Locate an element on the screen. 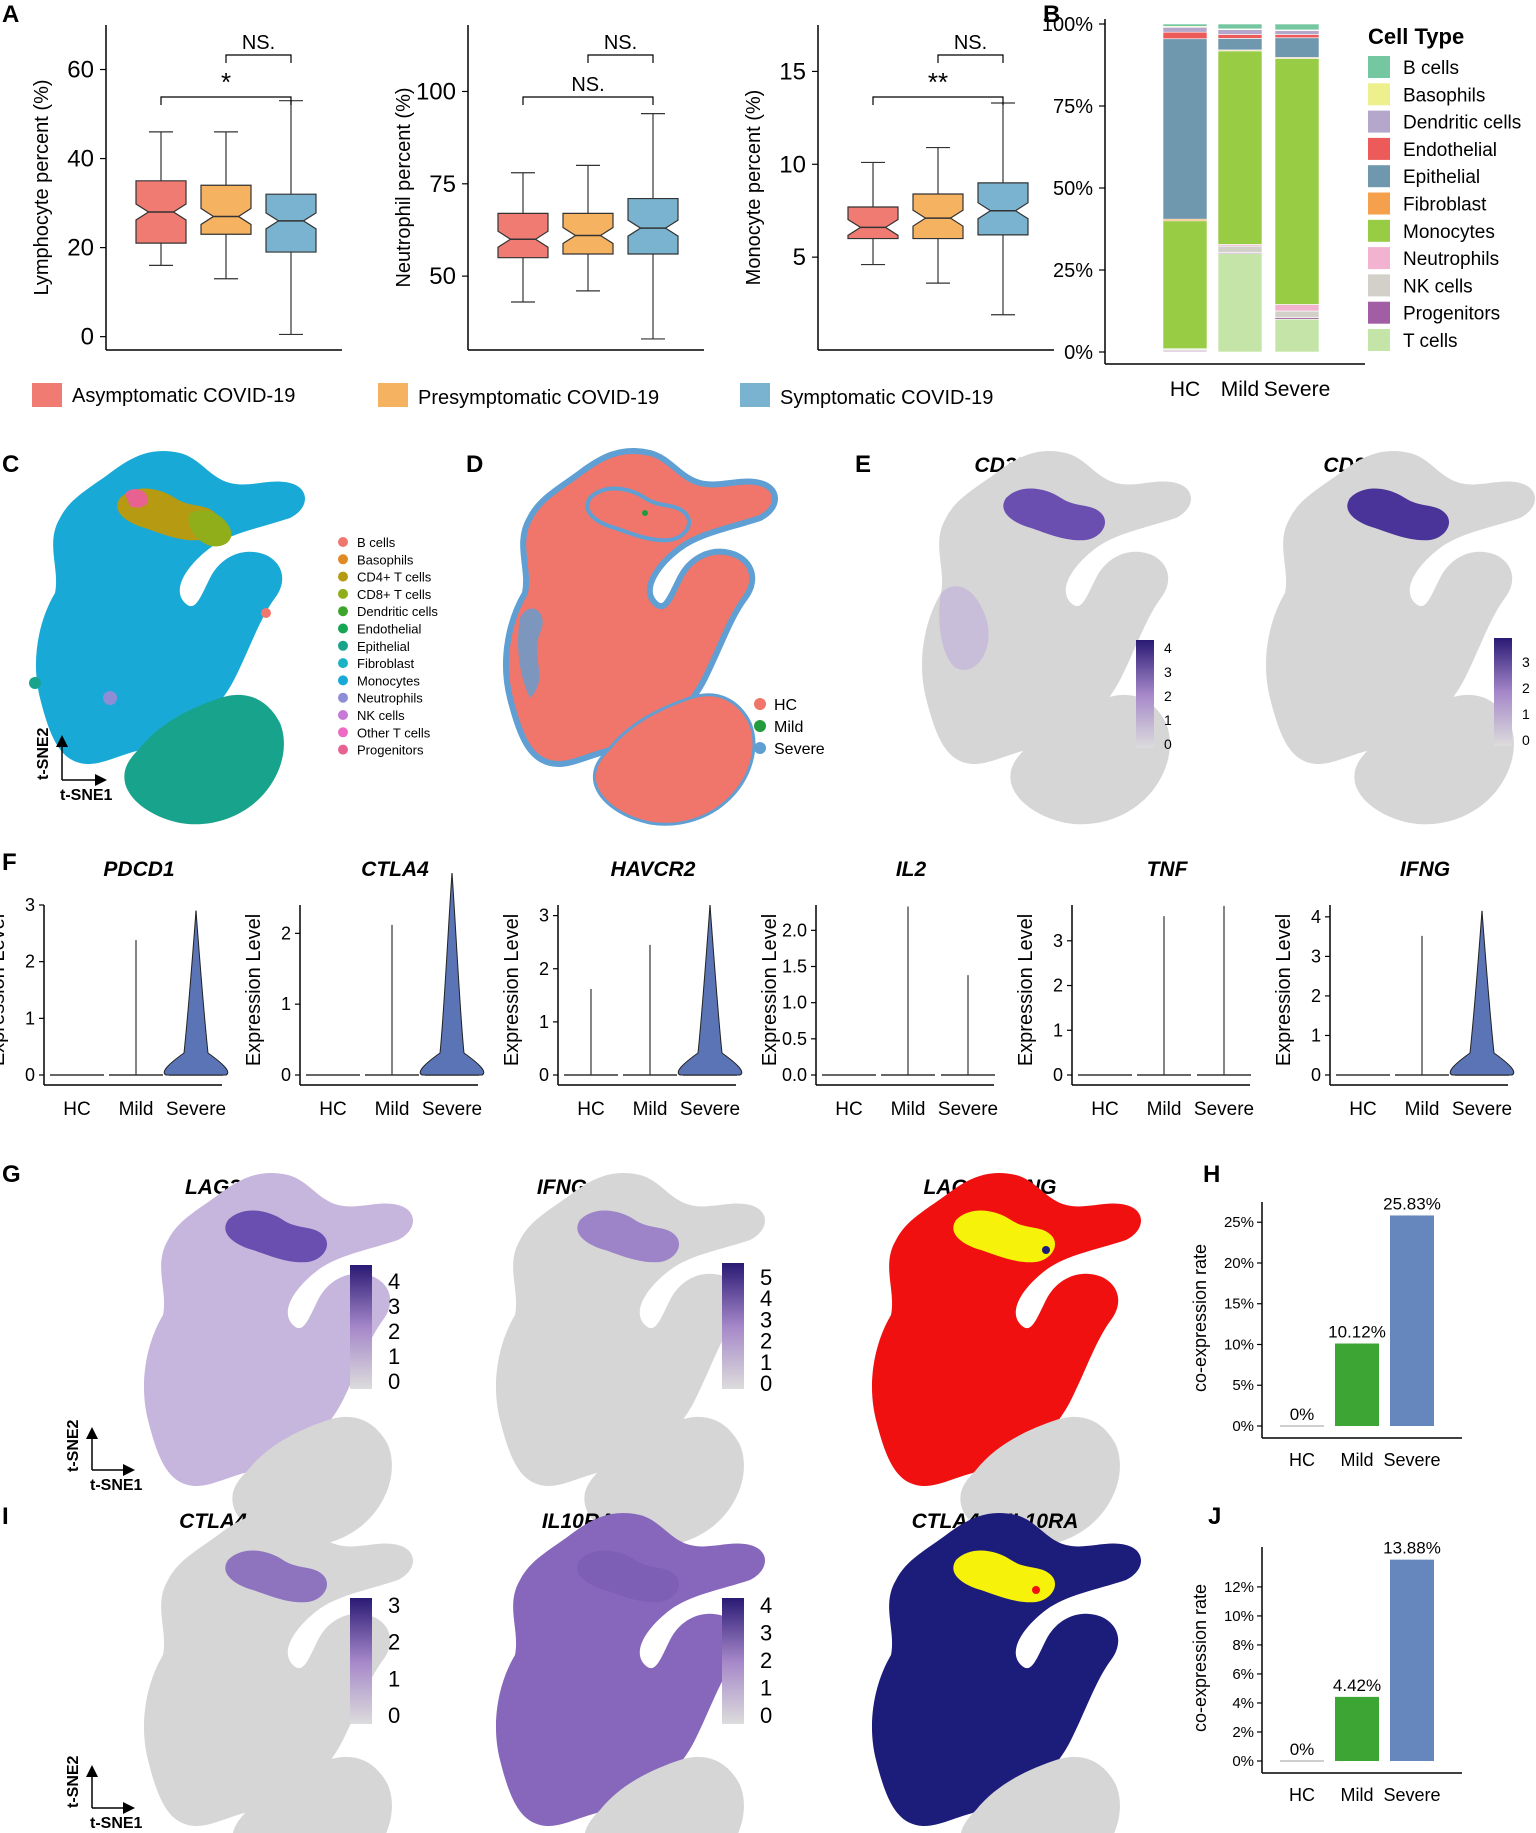 This screenshot has width=1536, height=1833. bar-segment-endothelial is located at coordinates (1297, 36).